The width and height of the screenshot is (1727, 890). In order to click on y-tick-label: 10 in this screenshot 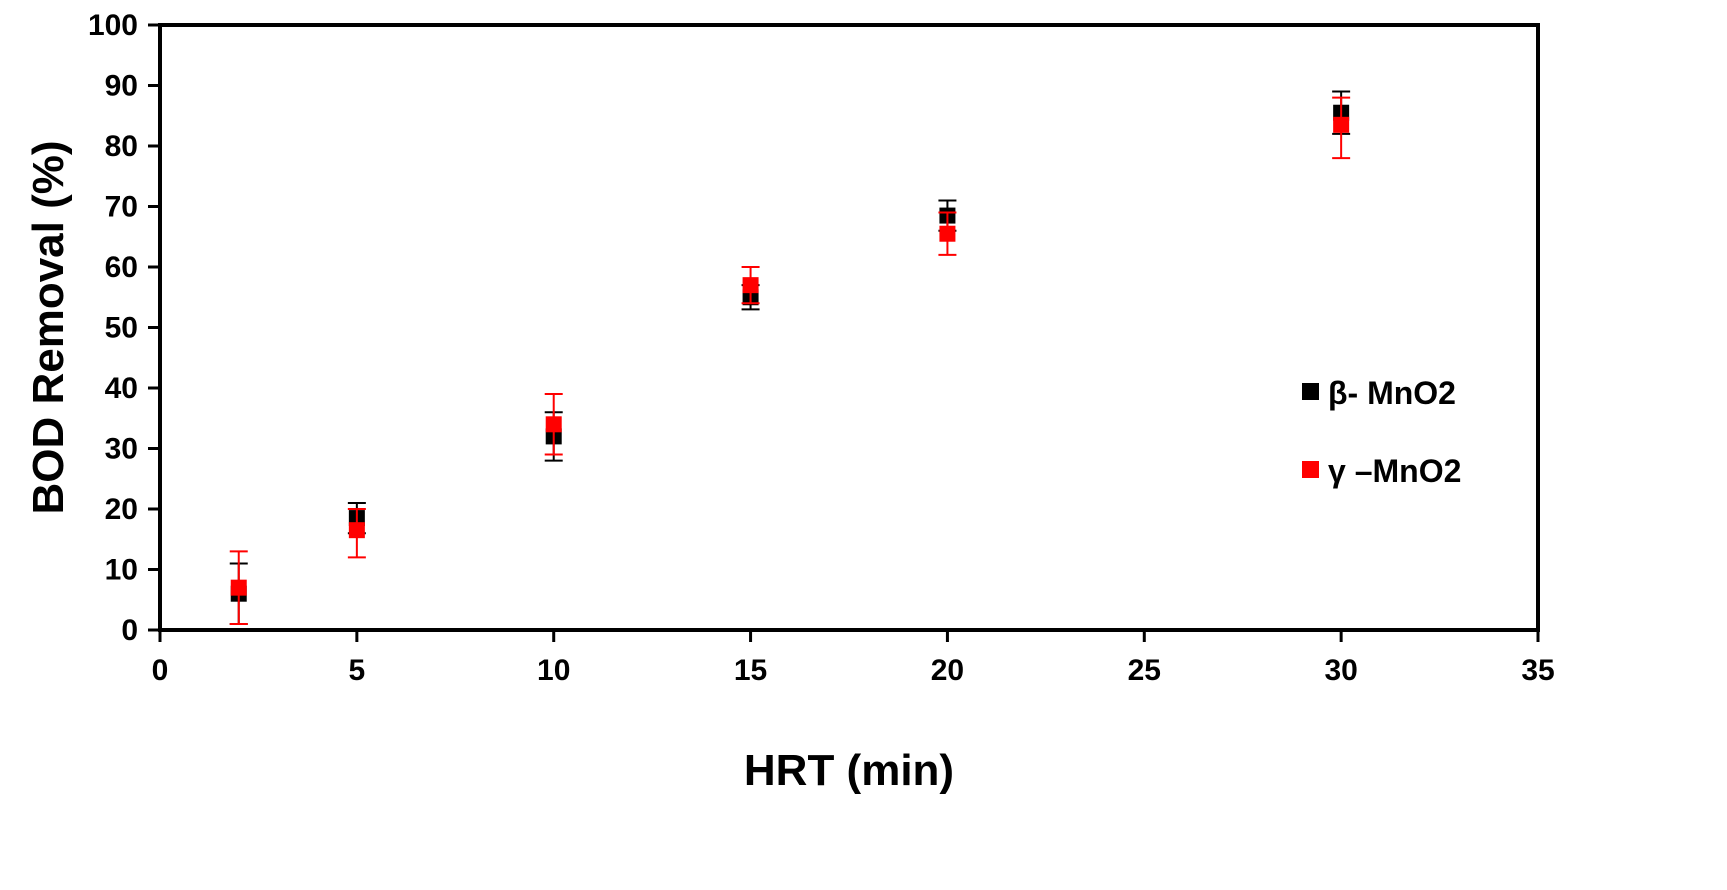, I will do `click(121, 570)`.